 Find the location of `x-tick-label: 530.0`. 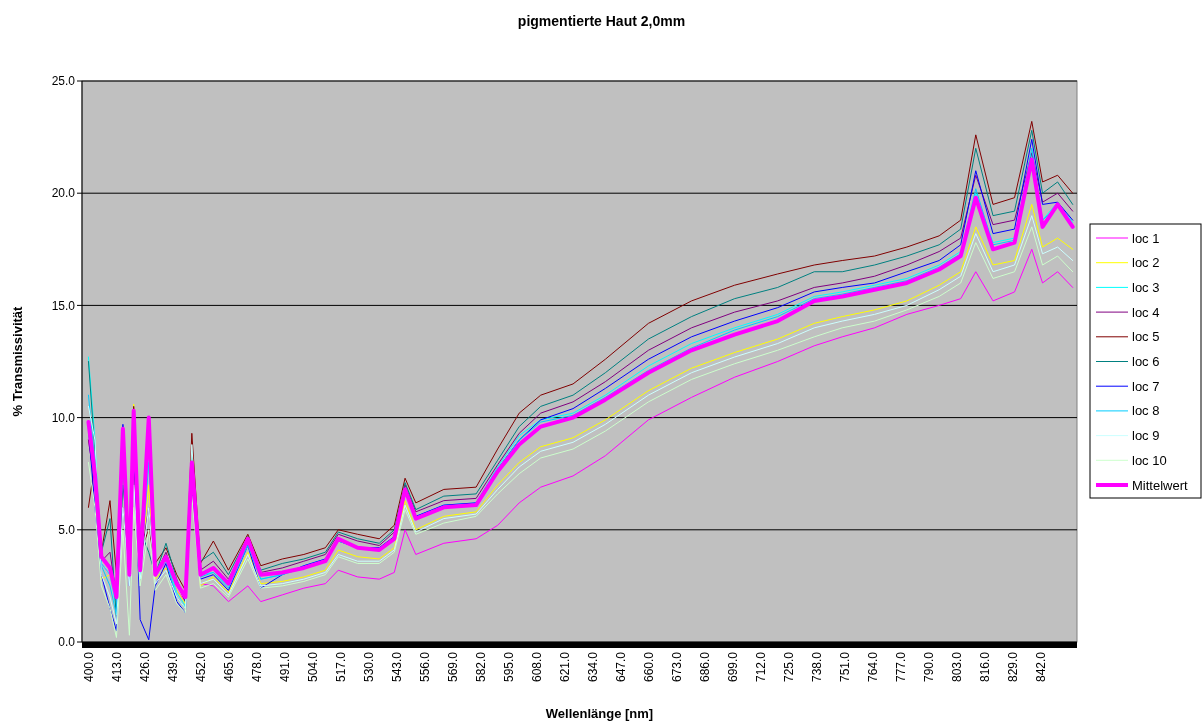

x-tick-label: 530.0 is located at coordinates (368, 667).